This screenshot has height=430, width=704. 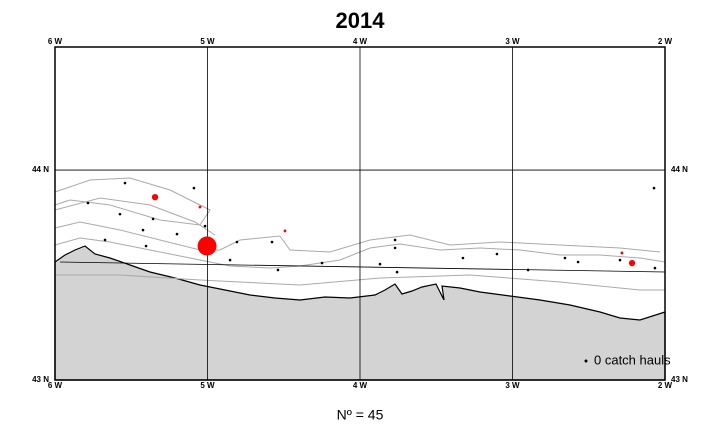 What do you see at coordinates (361, 20) in the screenshot?
I see `map-title: 2014` at bounding box center [361, 20].